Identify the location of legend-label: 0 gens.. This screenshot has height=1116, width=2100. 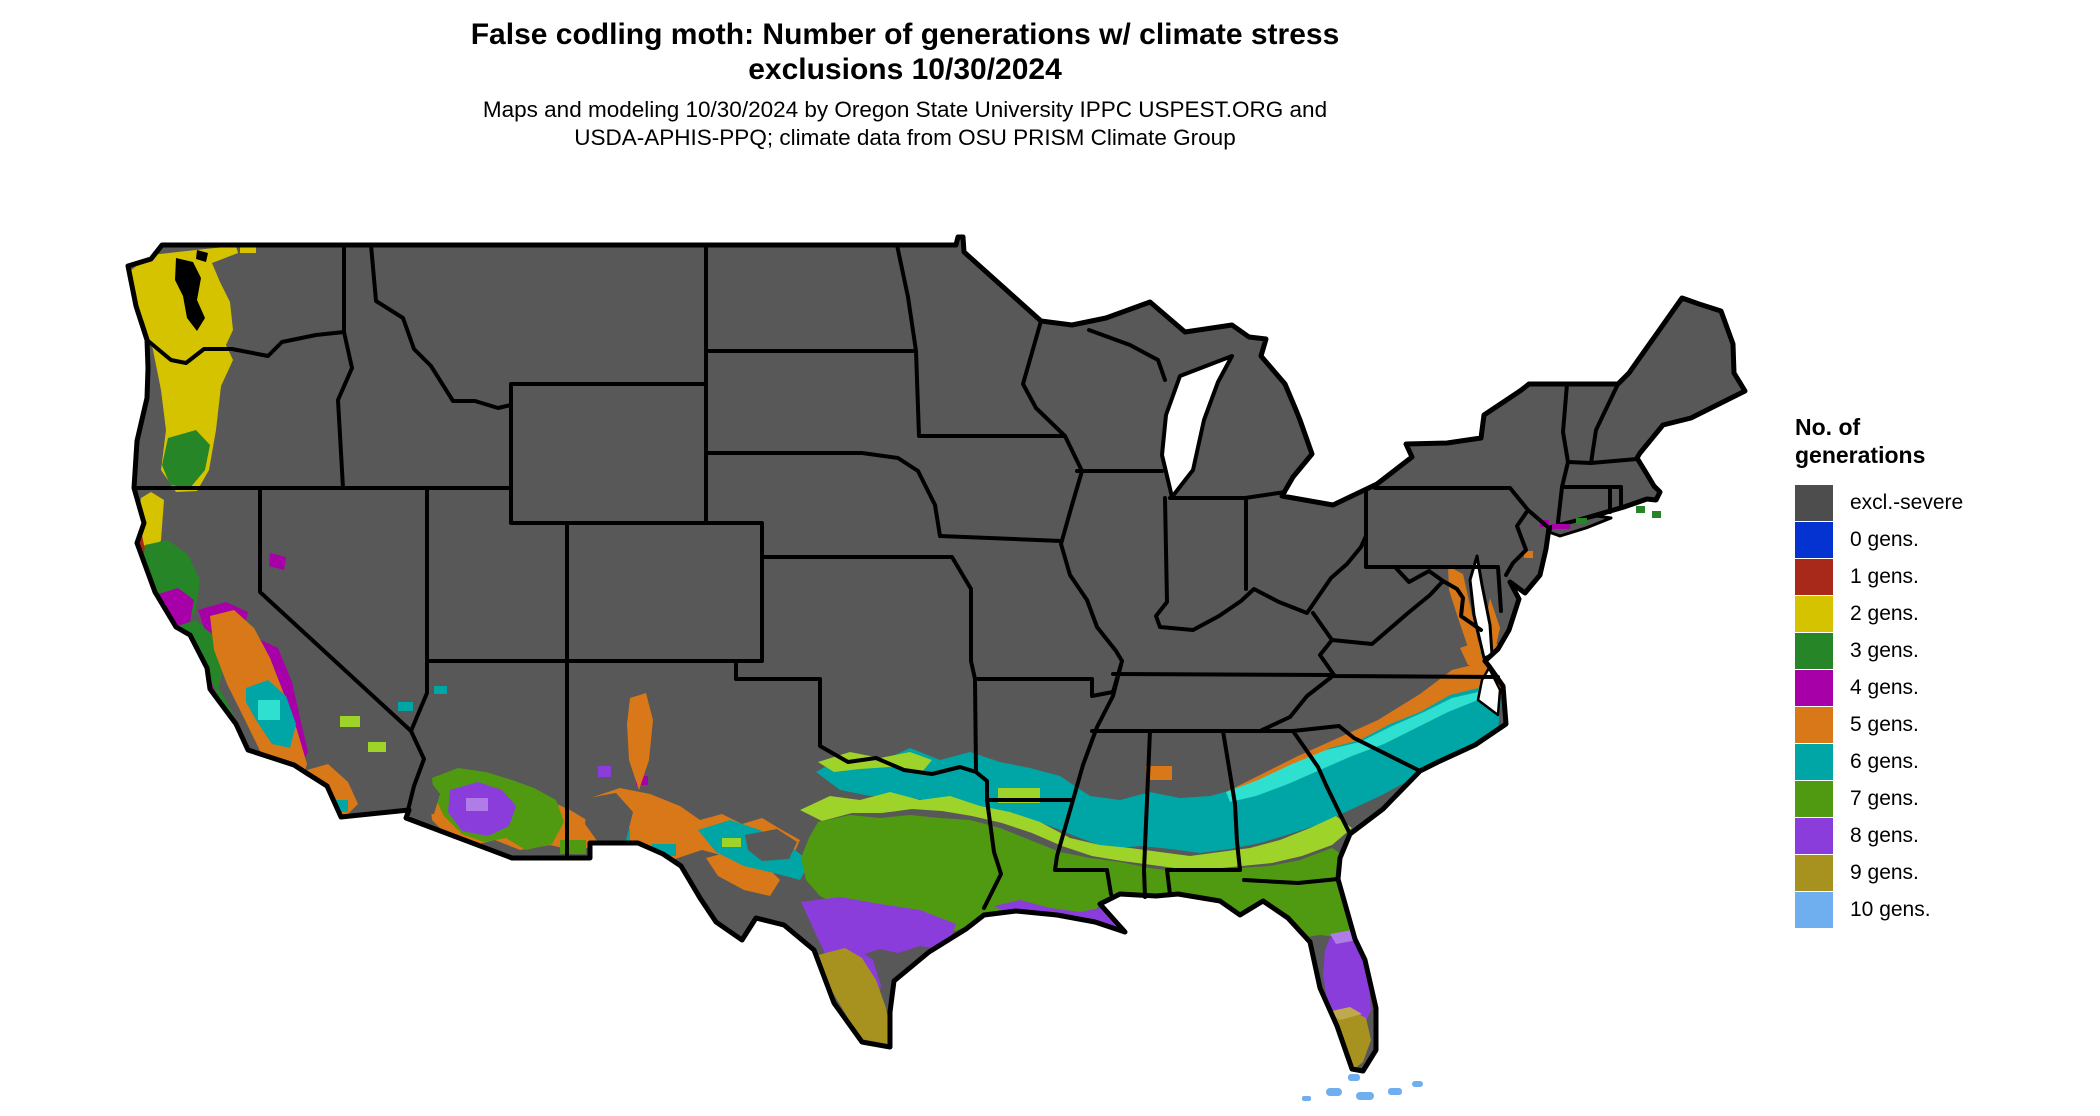
(1884, 540).